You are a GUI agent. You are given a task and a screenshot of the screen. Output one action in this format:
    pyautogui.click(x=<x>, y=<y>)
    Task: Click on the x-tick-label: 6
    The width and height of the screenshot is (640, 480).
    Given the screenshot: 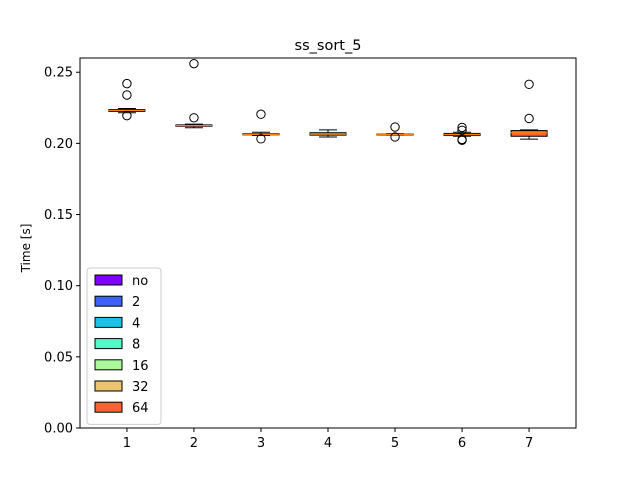 What is the action you would take?
    pyautogui.click(x=462, y=443)
    